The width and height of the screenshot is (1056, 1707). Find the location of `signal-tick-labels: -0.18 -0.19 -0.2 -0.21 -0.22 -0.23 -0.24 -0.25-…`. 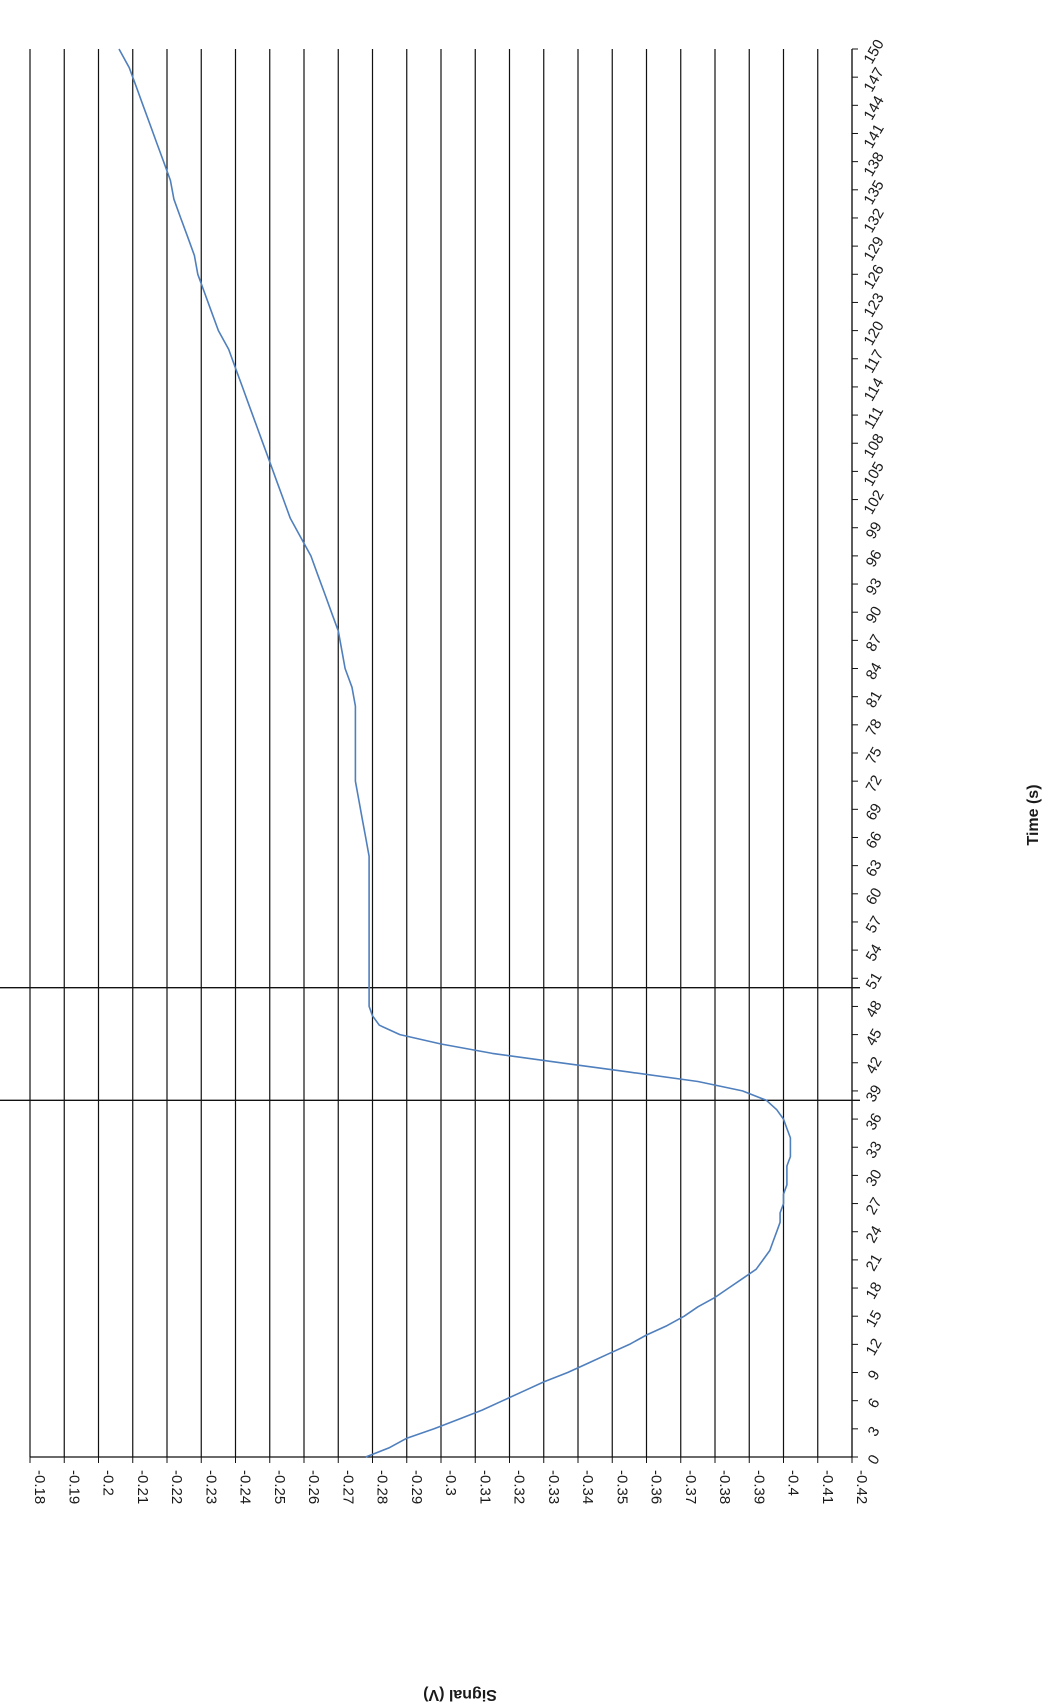

signal-tick-labels: -0.18 -0.19 -0.2 -0.21 -0.22 -0.23 -0.24 -0.25-… is located at coordinates (450, 1487).